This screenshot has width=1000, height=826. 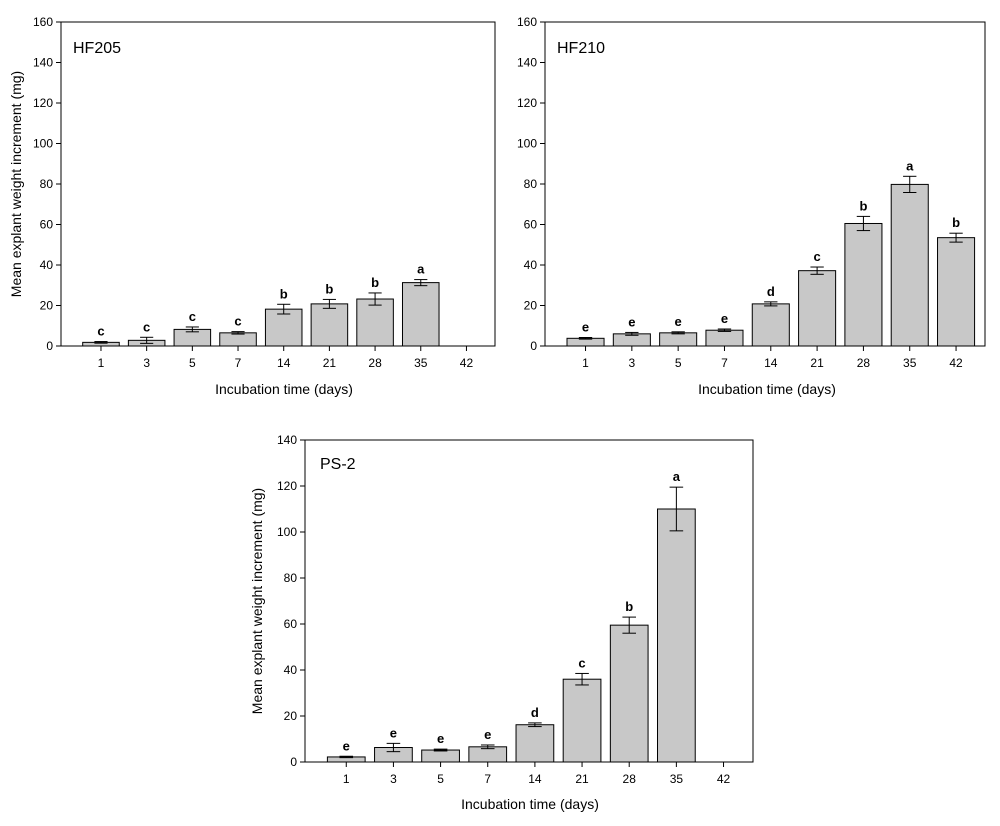 What do you see at coordinates (467, 363) in the screenshot?
I see `x-tick-label: 42` at bounding box center [467, 363].